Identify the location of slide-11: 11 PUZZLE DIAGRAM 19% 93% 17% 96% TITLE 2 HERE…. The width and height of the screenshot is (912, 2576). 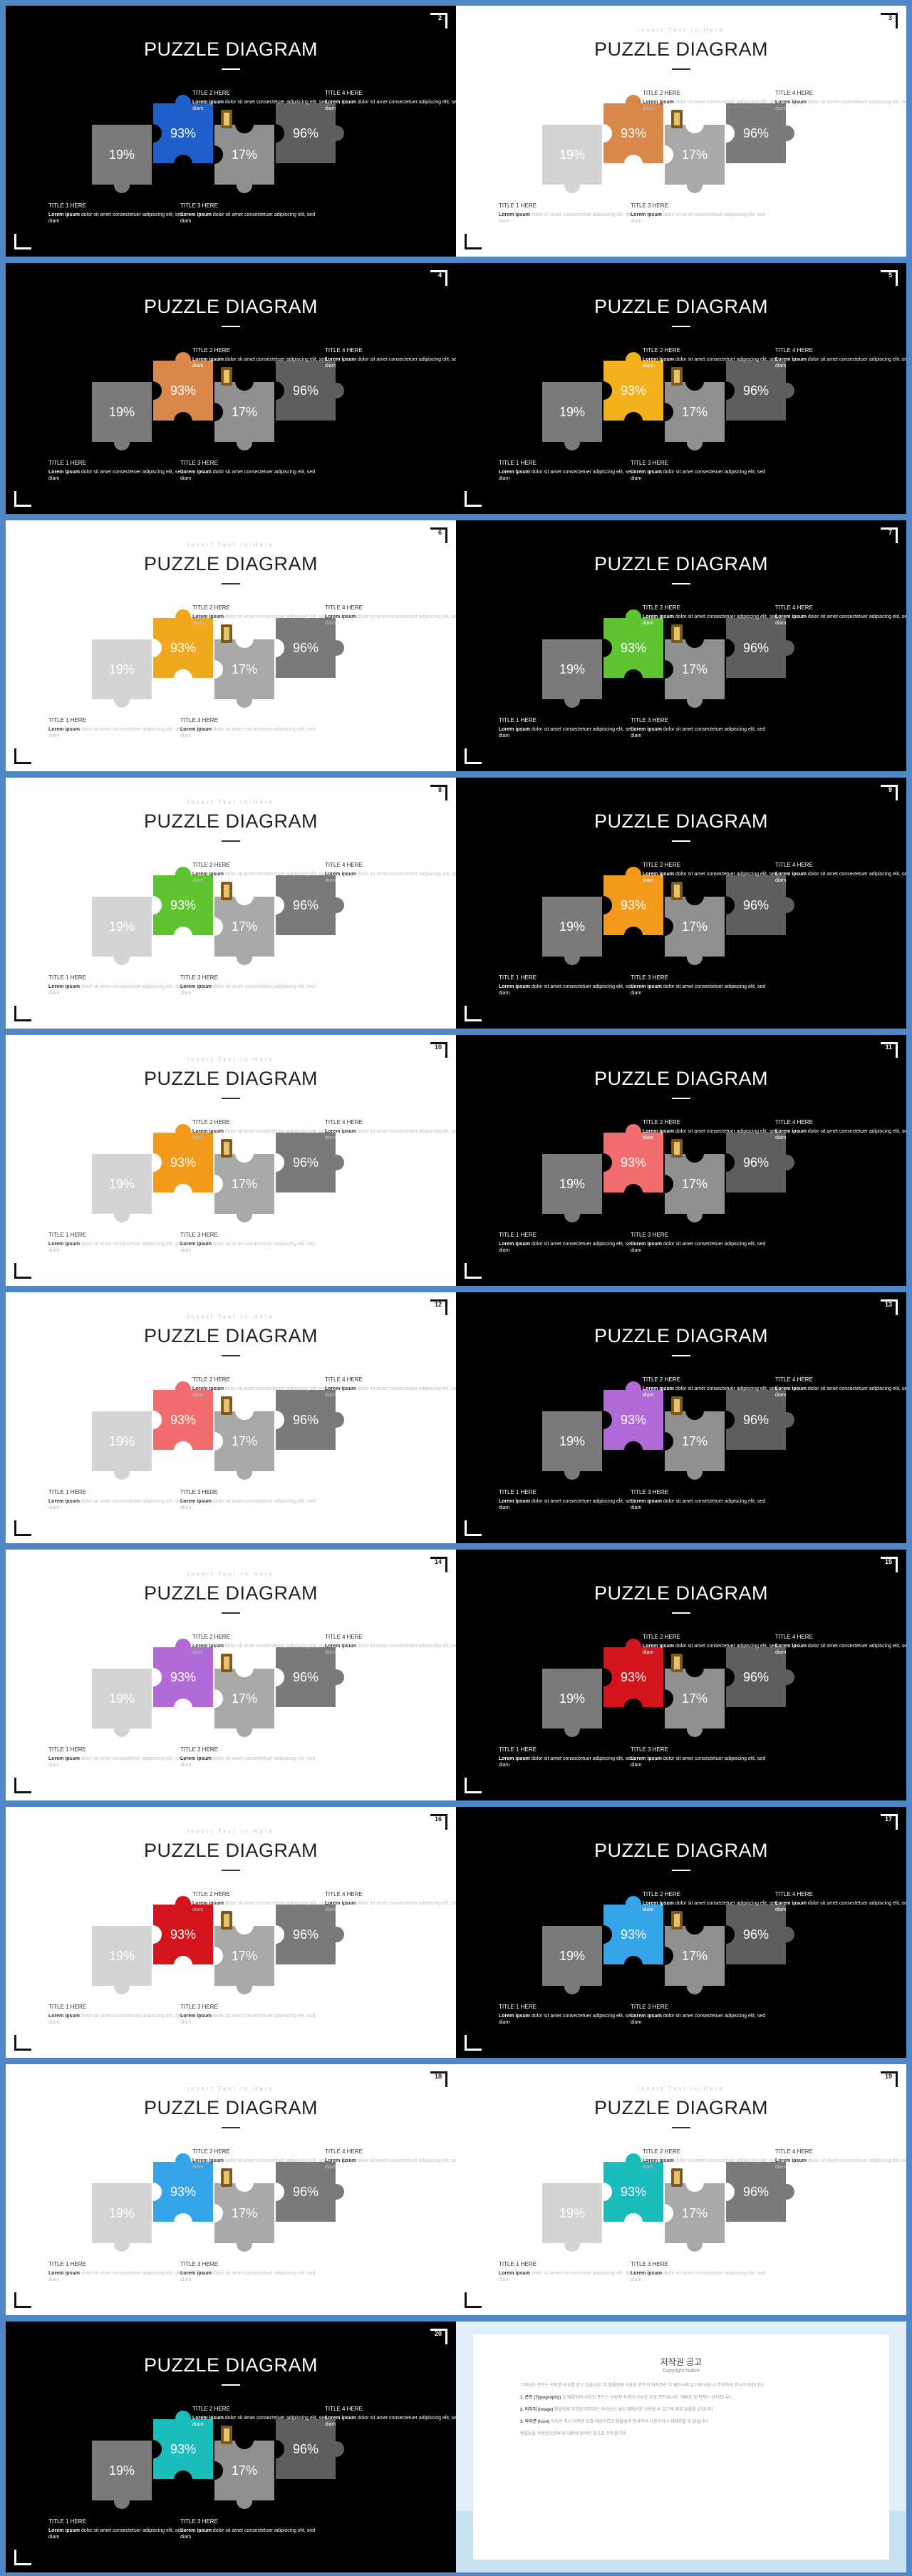
(681, 1160).